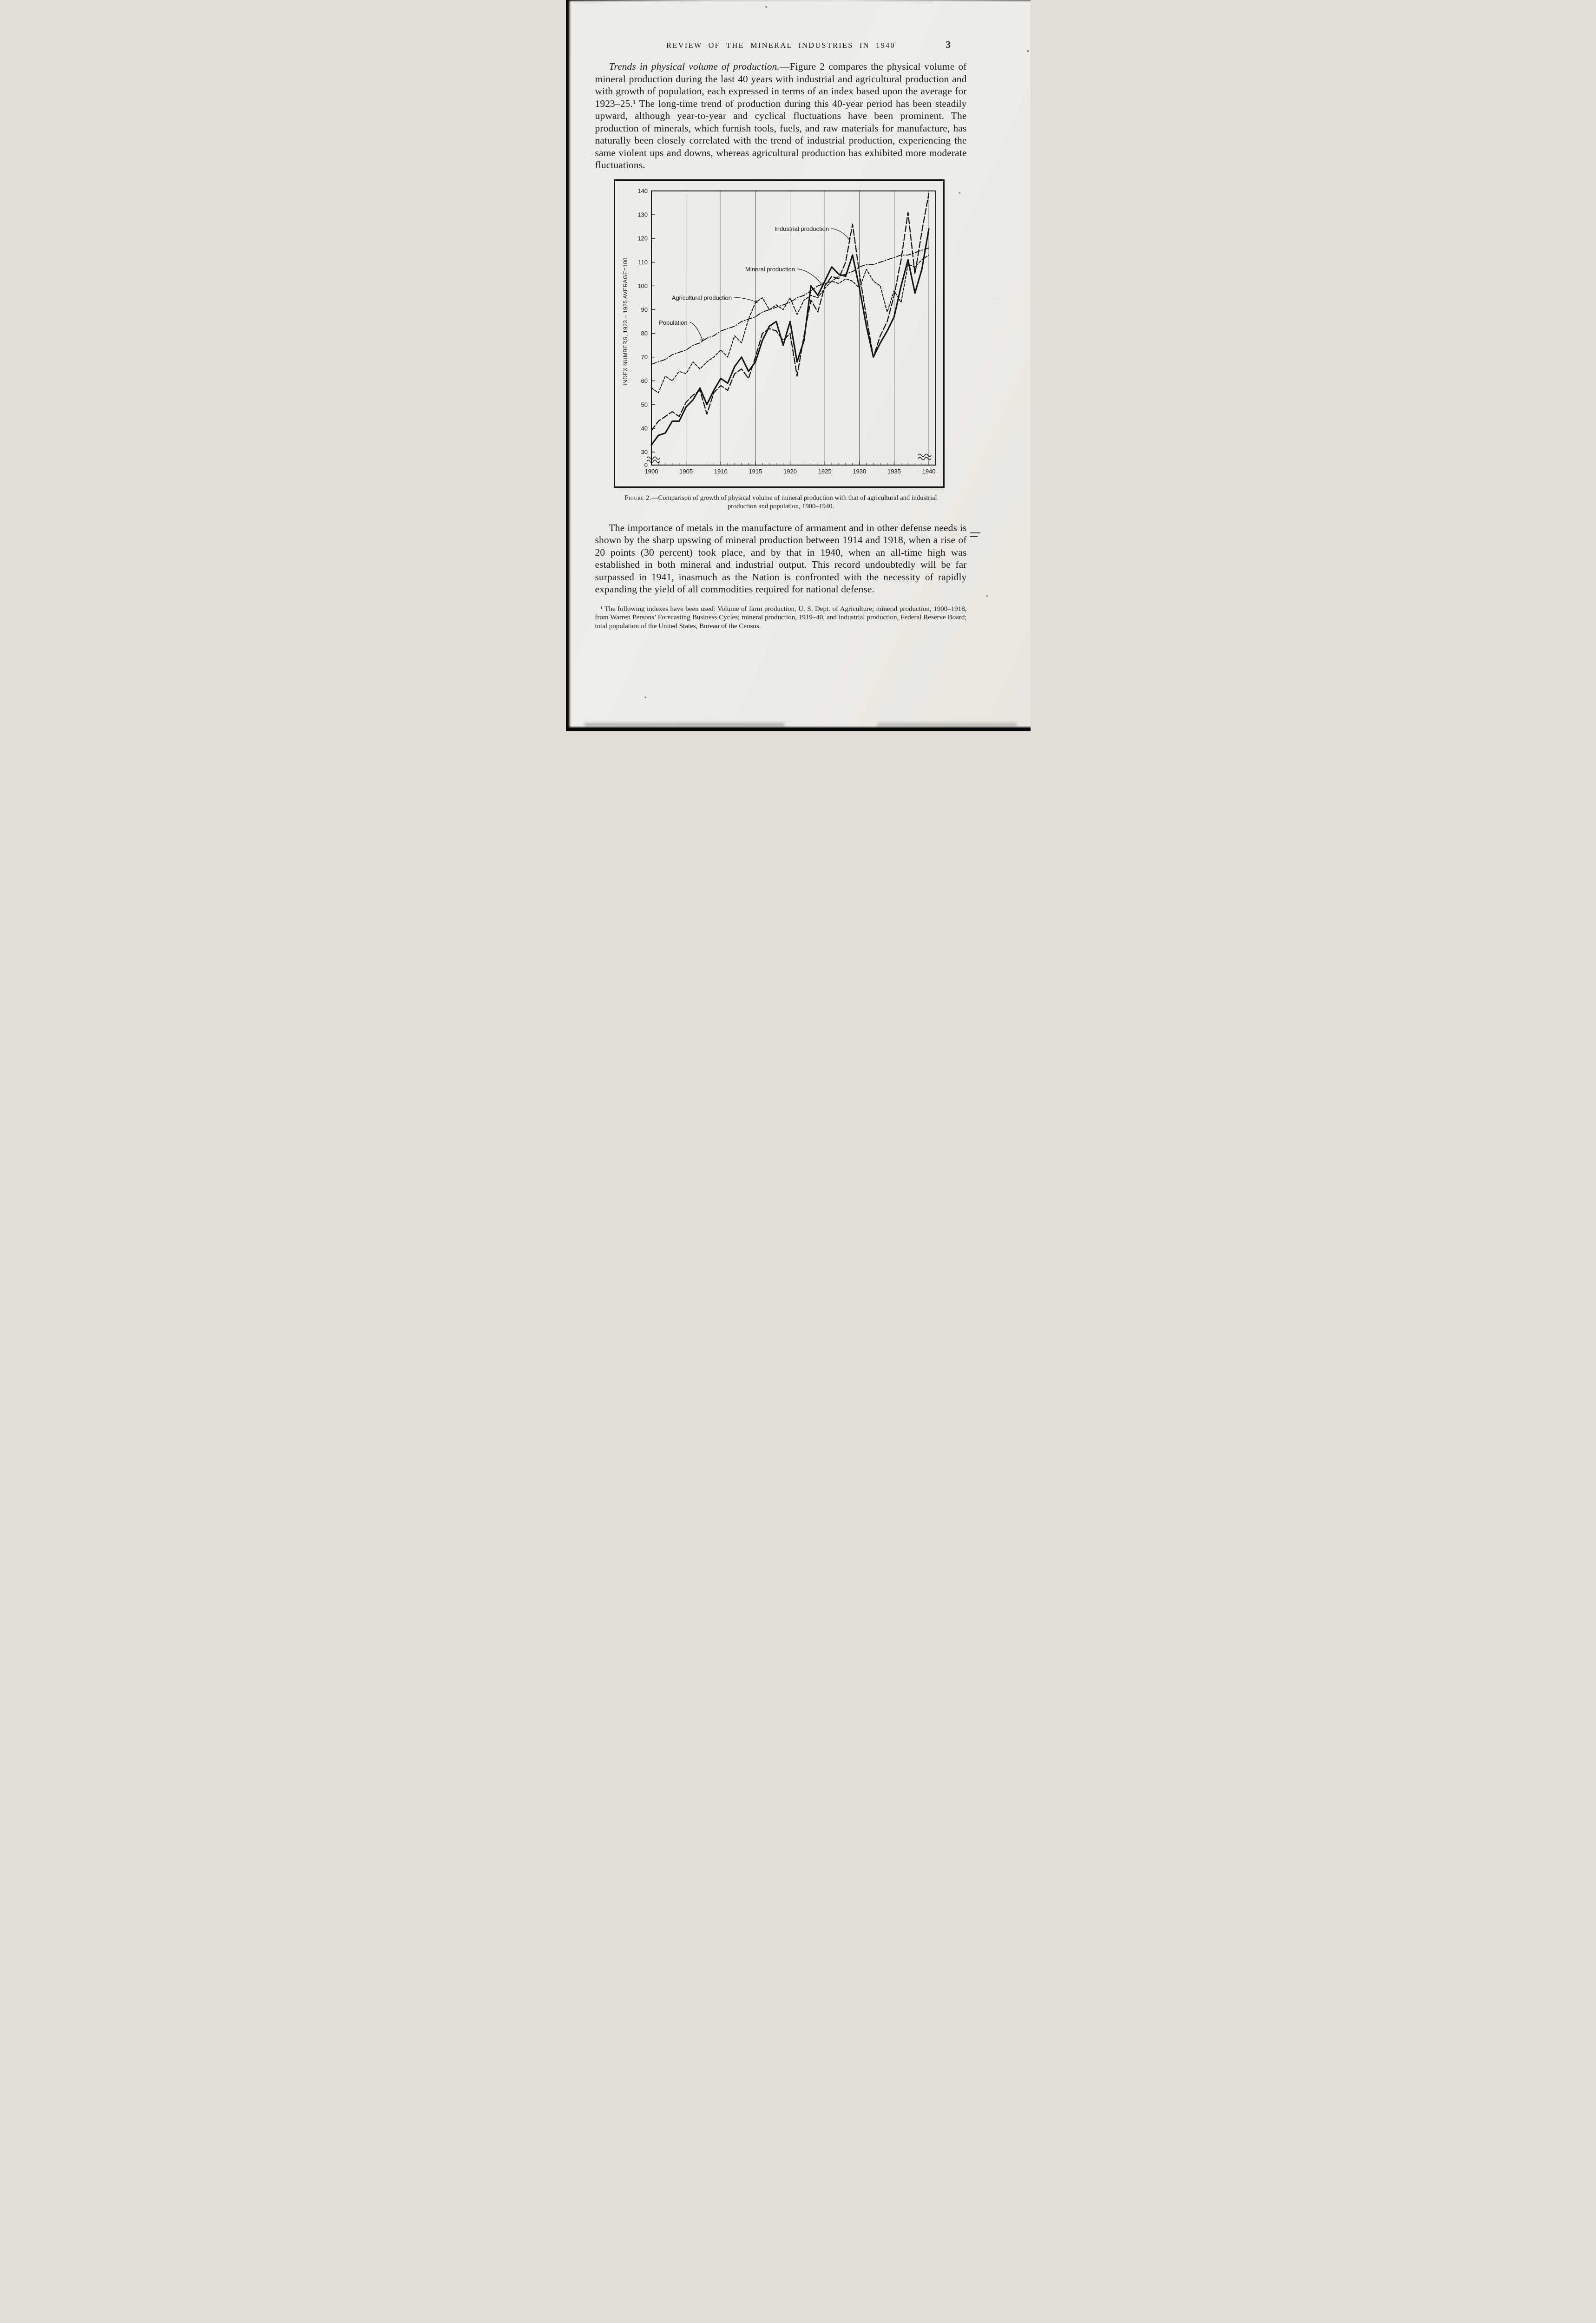 This screenshot has height=2323, width=1596. Describe the element at coordinates (625, 321) in the screenshot. I see `chart-y-axis-title: INDEX NUMBERS, 1923 – 1925 AVERAGE=100` at that location.